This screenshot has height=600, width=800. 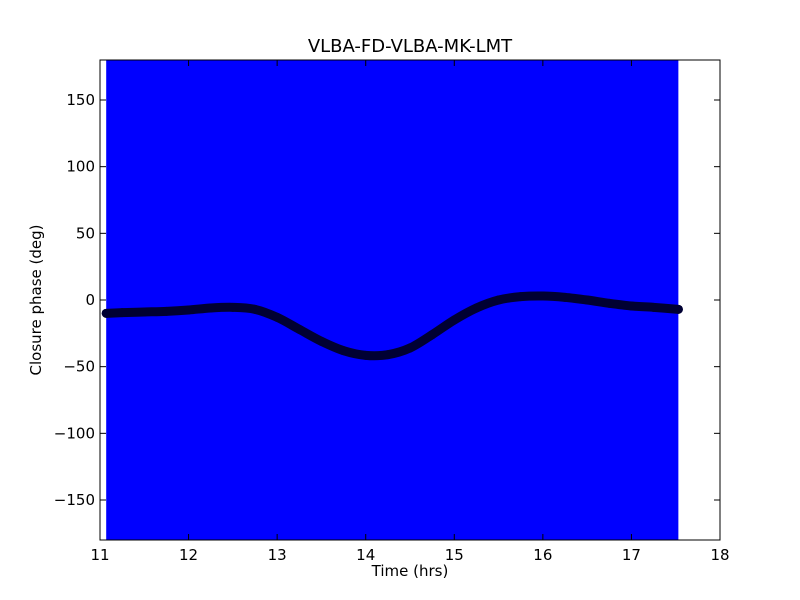 What do you see at coordinates (74, 433) in the screenshot?
I see `y-tick-label: −100` at bounding box center [74, 433].